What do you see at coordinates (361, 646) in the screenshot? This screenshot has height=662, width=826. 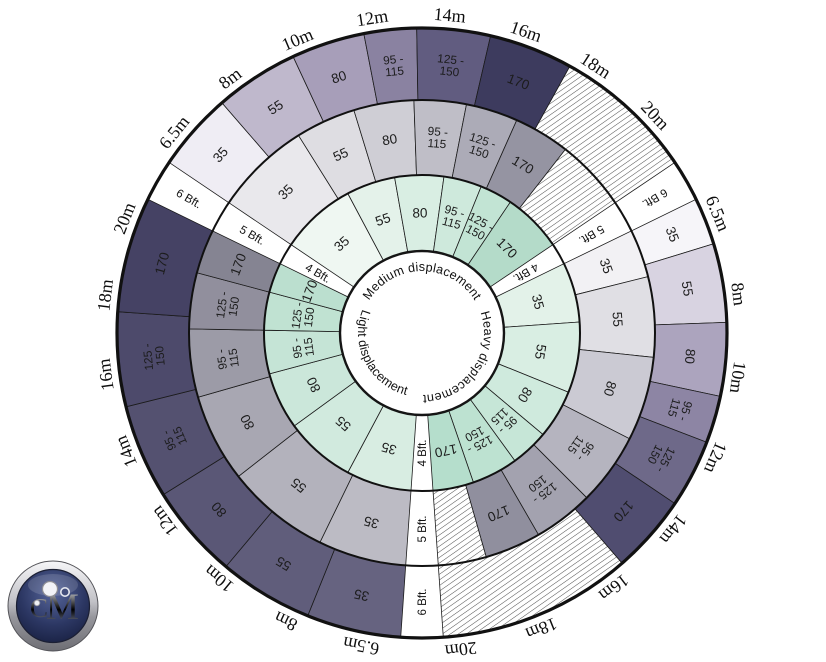 I see `length-label-light: 6.5m` at bounding box center [361, 646].